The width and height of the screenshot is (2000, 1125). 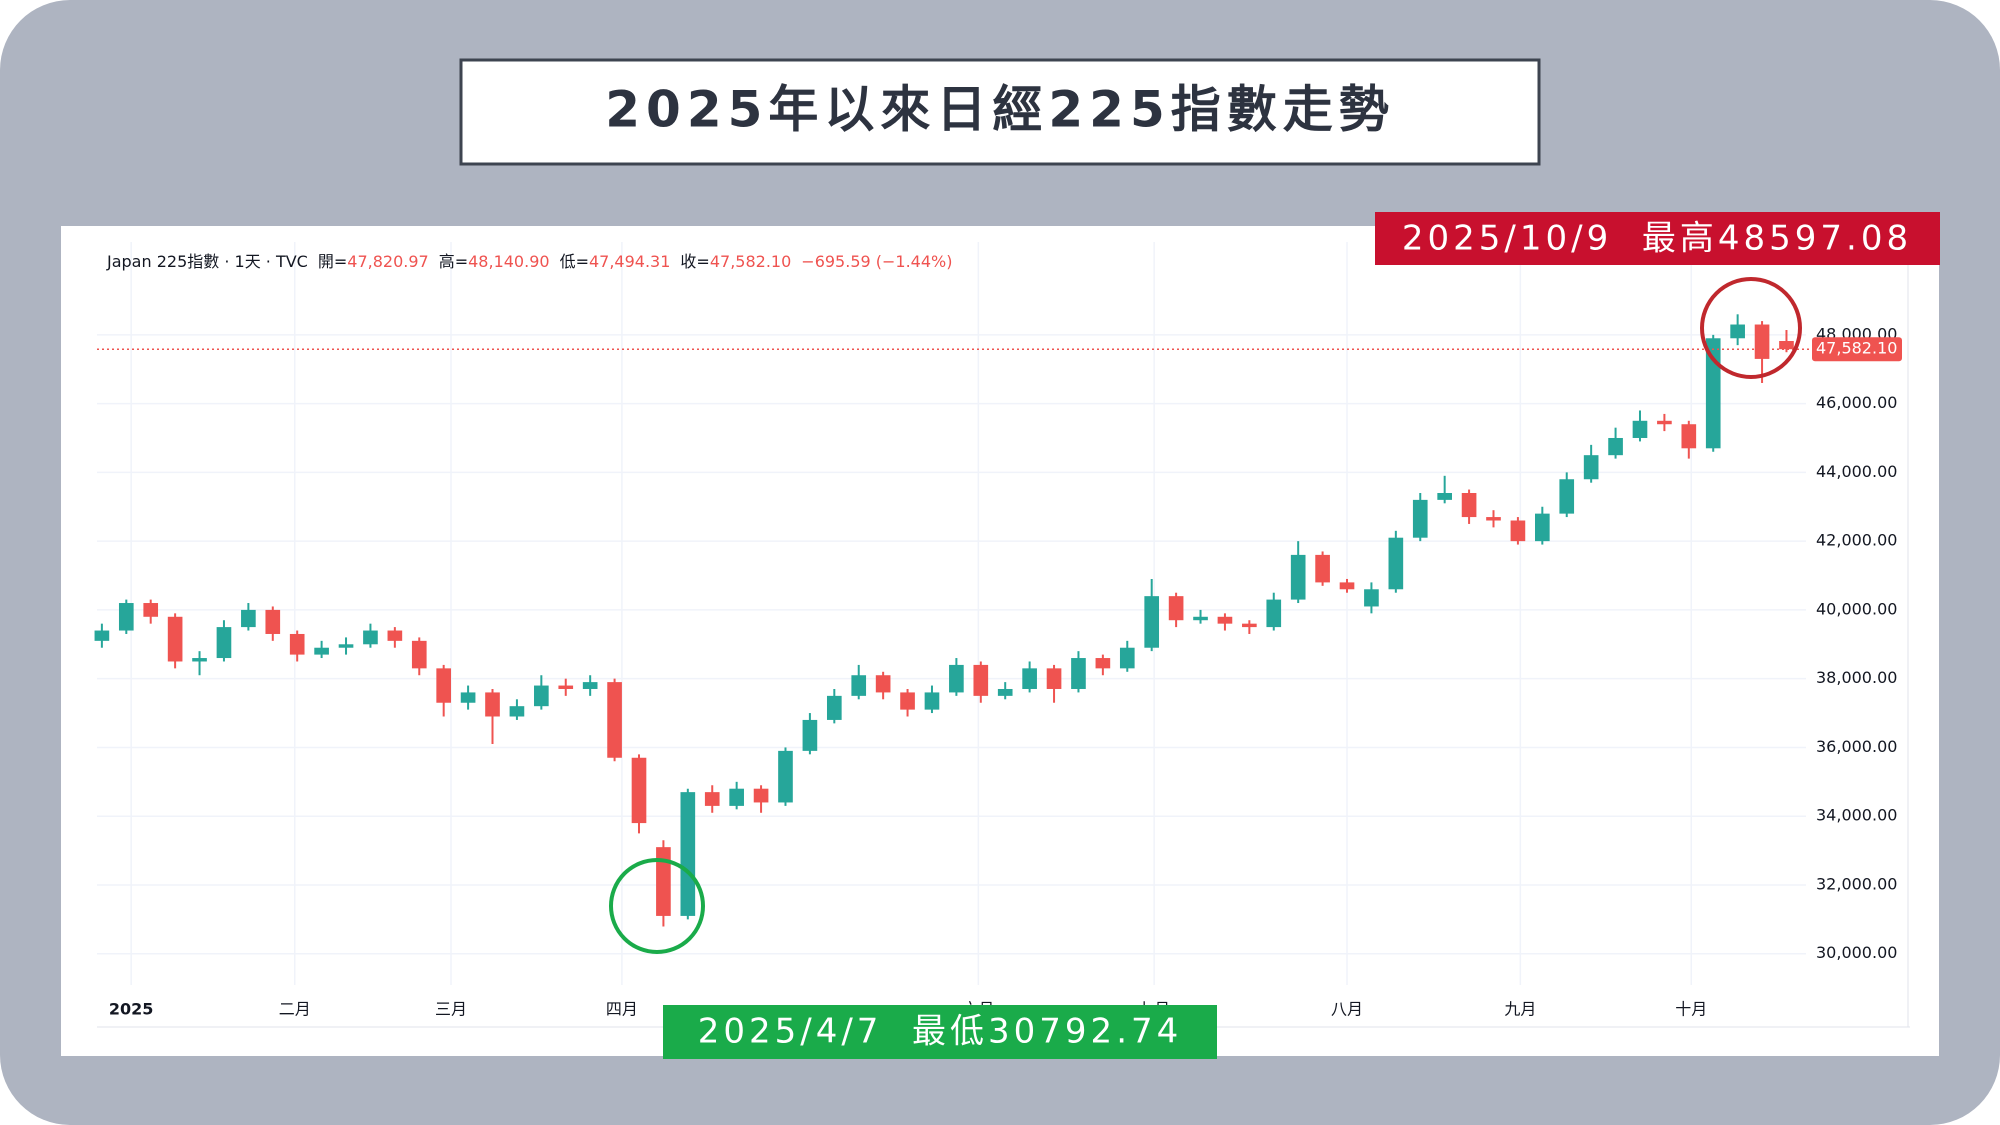 I want to click on y-tick-label: 38,000.00, so click(x=1856, y=677).